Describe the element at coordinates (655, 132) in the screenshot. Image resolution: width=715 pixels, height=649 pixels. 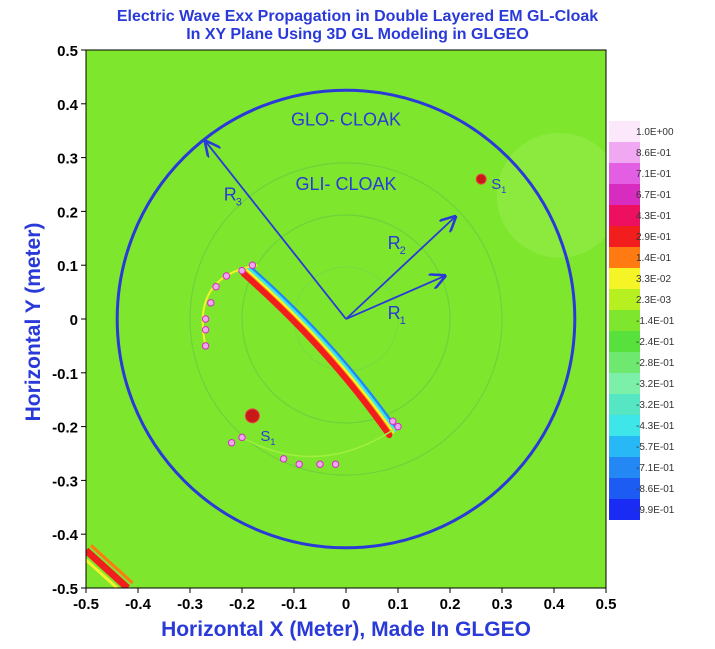
I see `colorbar-label: 1.0E+00` at that location.